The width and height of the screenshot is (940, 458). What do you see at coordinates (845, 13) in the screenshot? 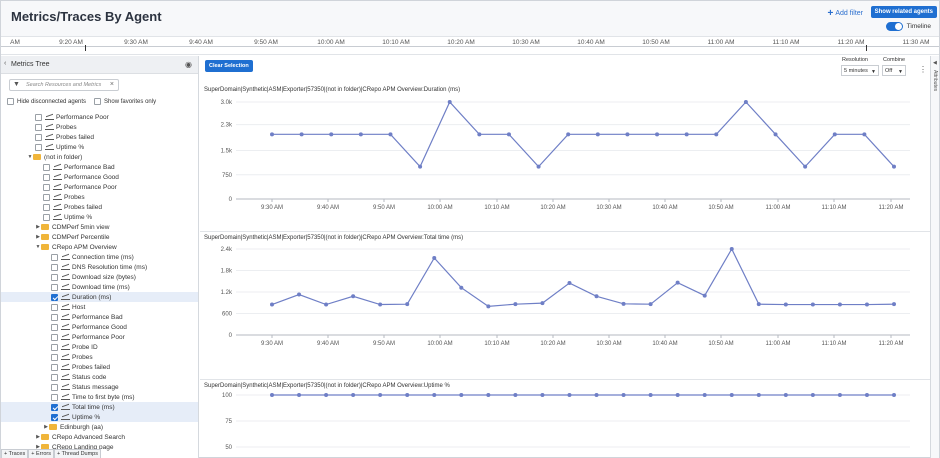
I see `add-filter-link: + Add filter` at bounding box center [845, 13].